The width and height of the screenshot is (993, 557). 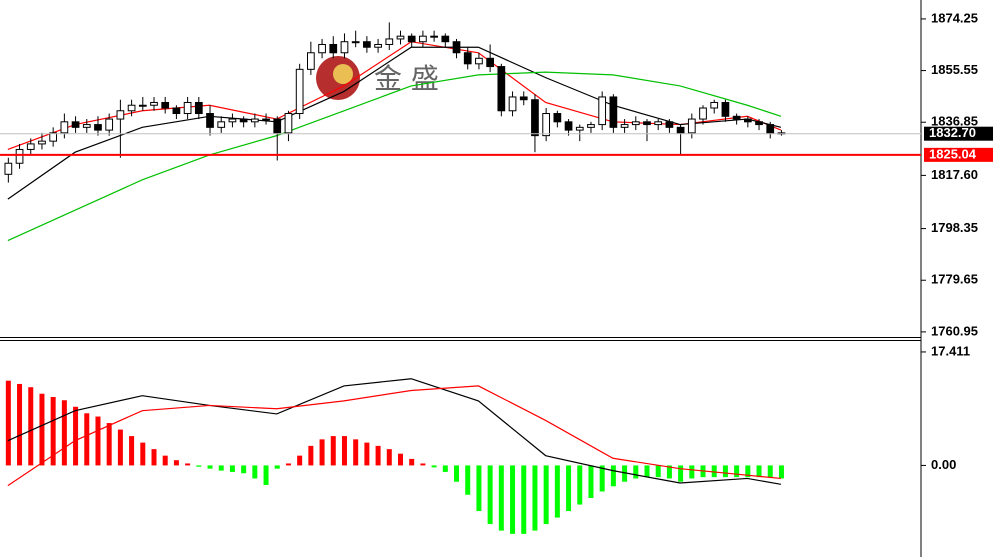 What do you see at coordinates (394, 431) in the screenshot?
I see `indicator-line` at bounding box center [394, 431].